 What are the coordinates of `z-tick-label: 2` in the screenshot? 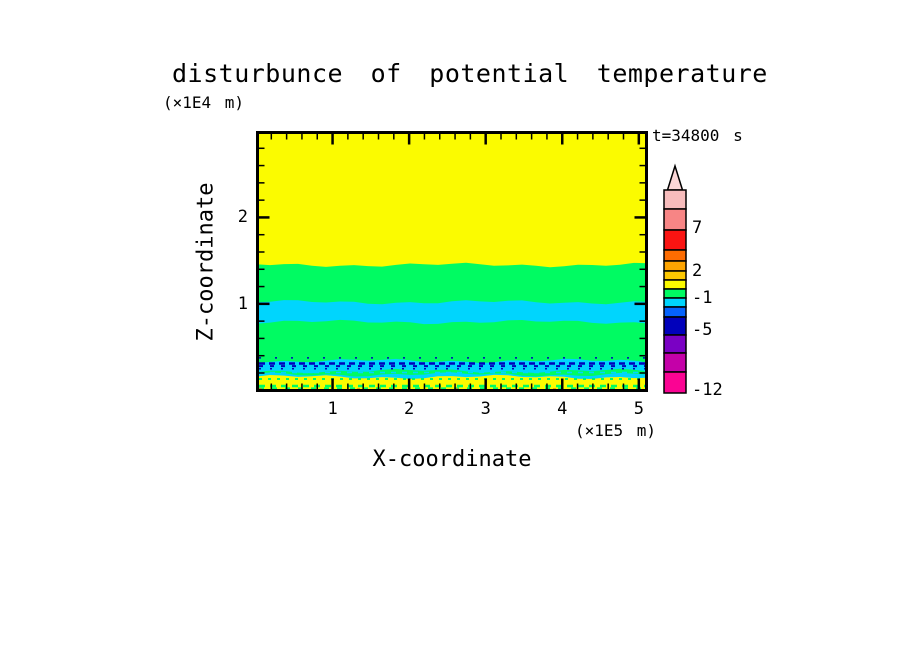 It's located at (242, 217).